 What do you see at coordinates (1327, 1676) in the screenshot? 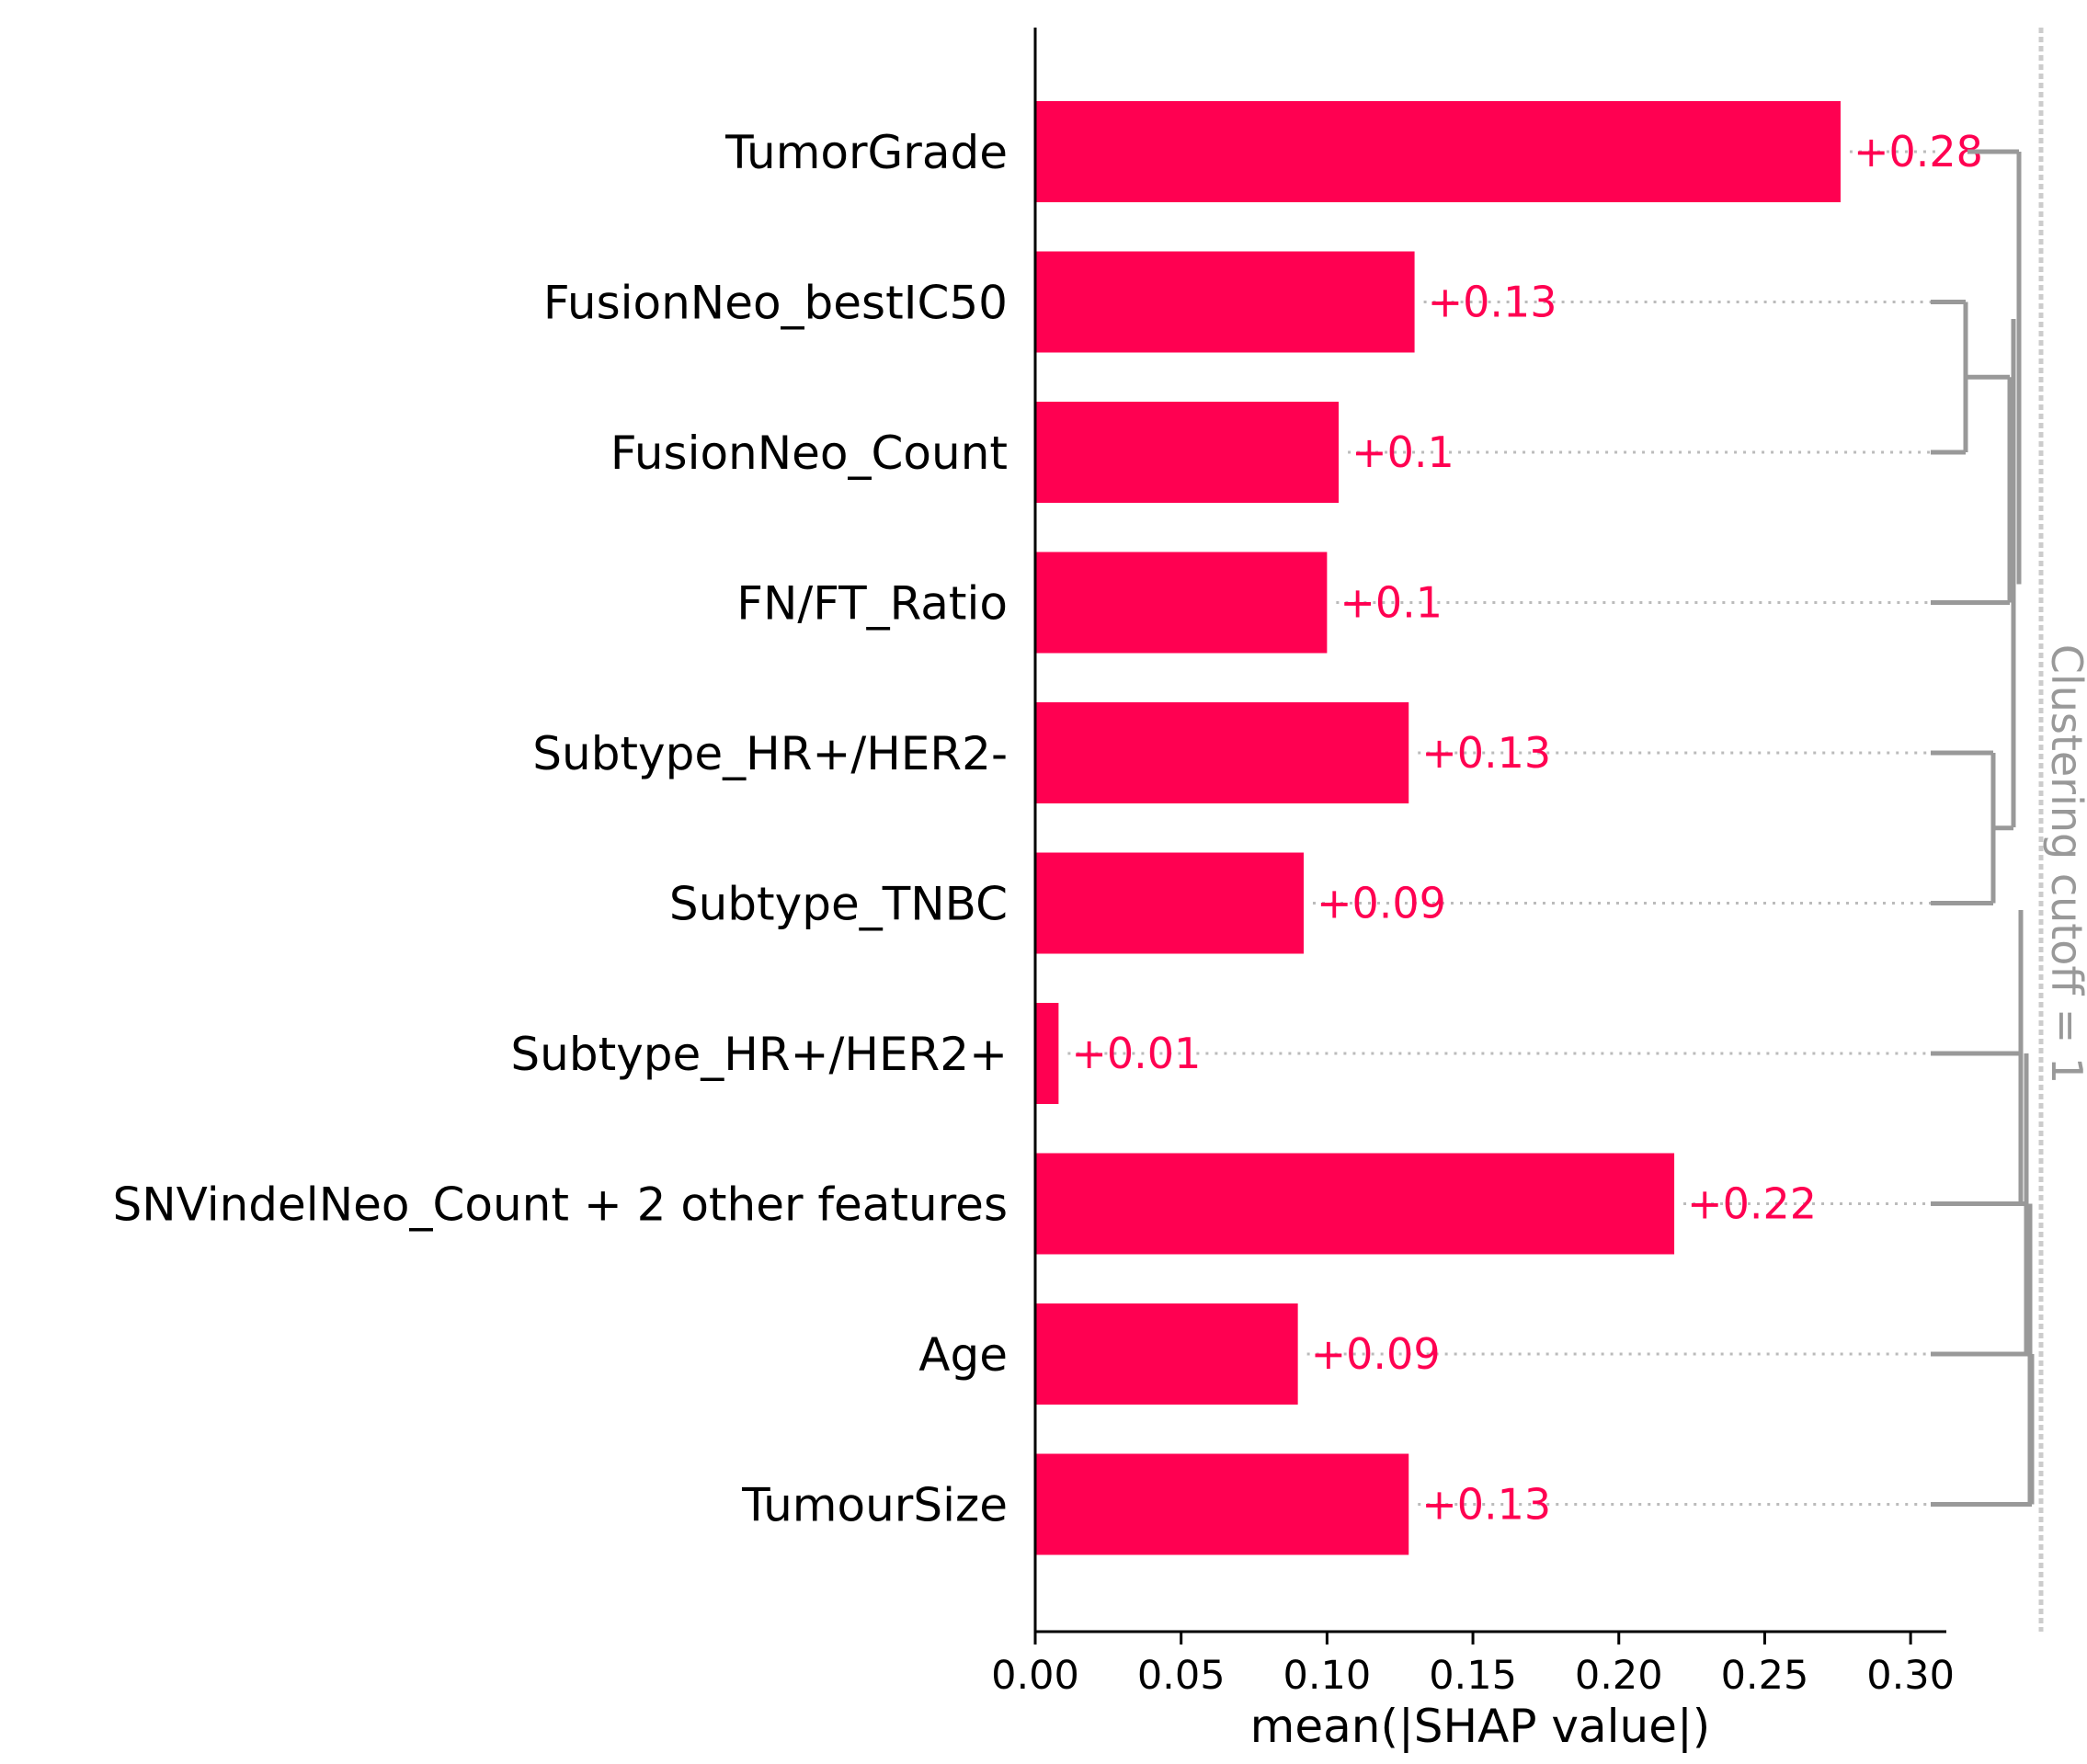
I see `x-tick-label: 0.10` at bounding box center [1327, 1676].